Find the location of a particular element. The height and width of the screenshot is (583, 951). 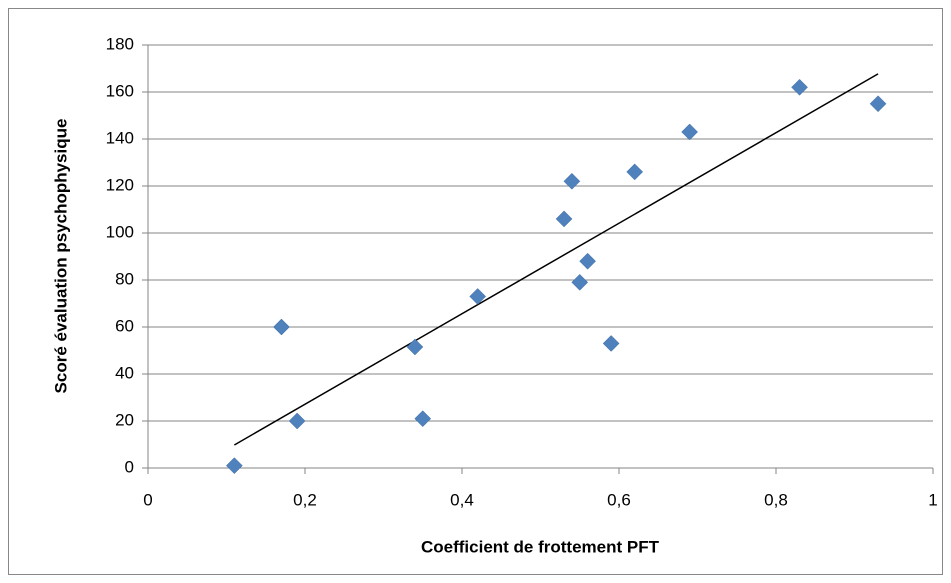

x-tick-label: 0 is located at coordinates (147, 499).